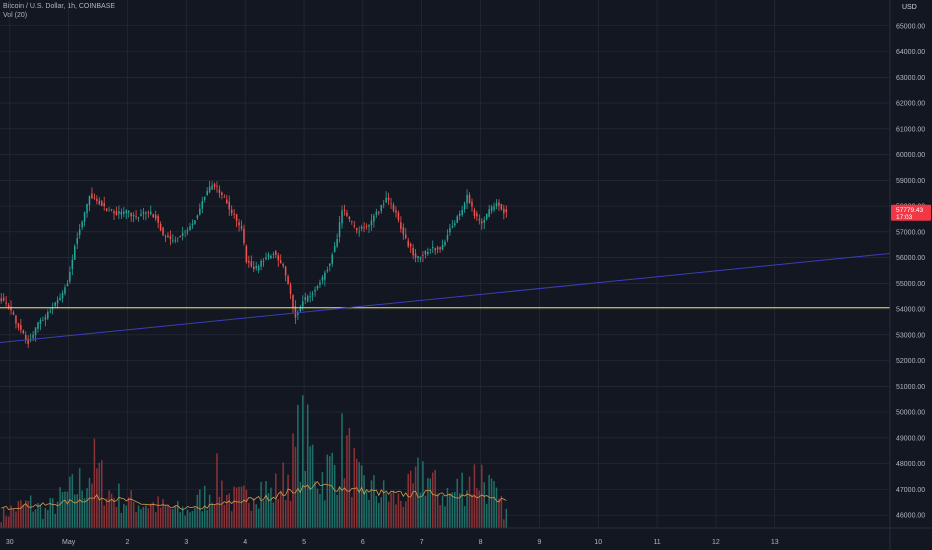 Image resolution: width=932 pixels, height=550 pixels. Describe the element at coordinates (910, 284) in the screenshot. I see `price-tick-label: 55000.00` at that location.